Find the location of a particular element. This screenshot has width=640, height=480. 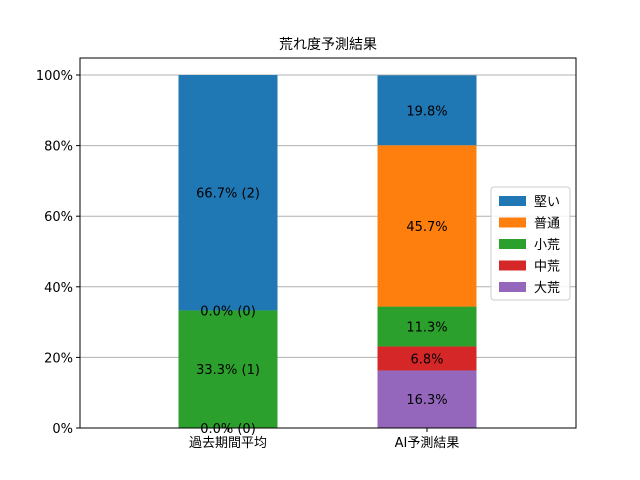

y-axis: 0% 20% 40% 60% 80% 100% is located at coordinates (58, 253).